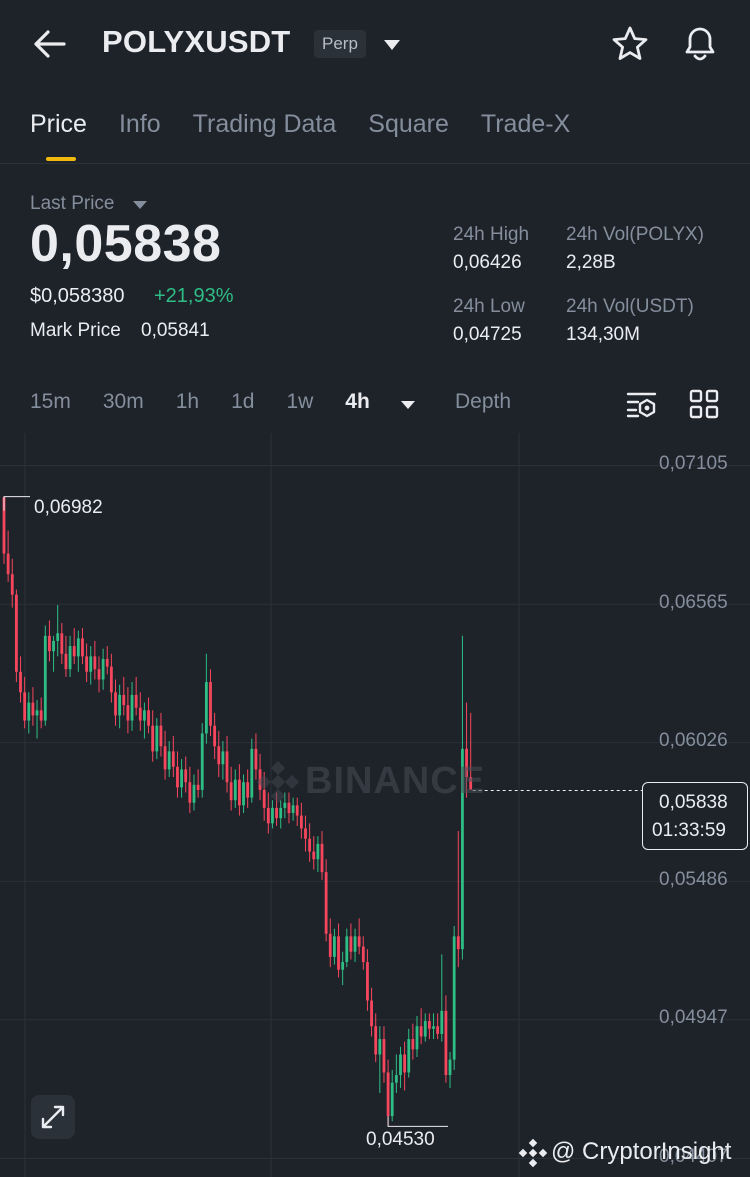 This screenshot has width=750, height=1177. I want to click on mark-price-label: Mark Price, so click(75, 330).